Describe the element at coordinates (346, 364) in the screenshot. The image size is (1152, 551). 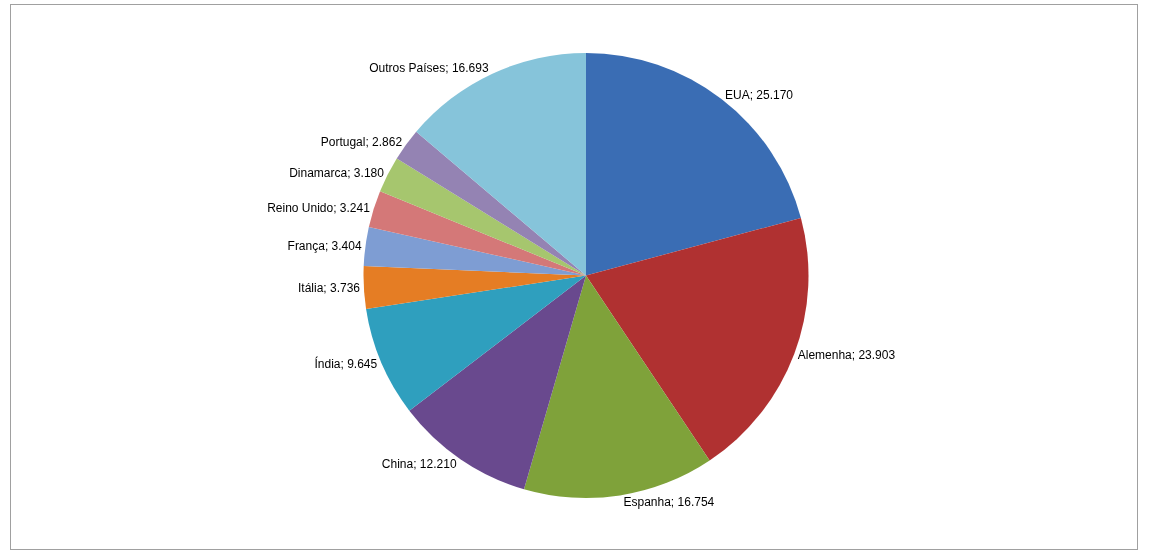
I see `slice-label: Índia; 9.645` at that location.